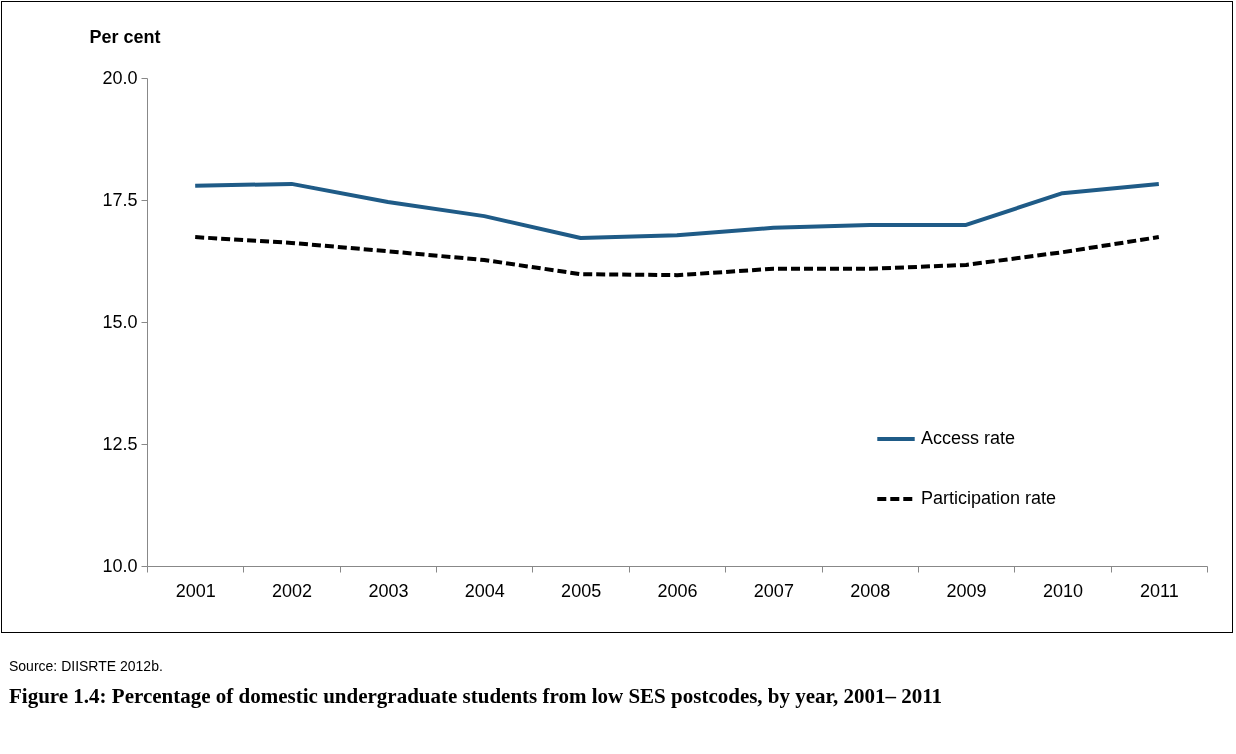  I want to click on x-tick-label: 2005, so click(581, 590).